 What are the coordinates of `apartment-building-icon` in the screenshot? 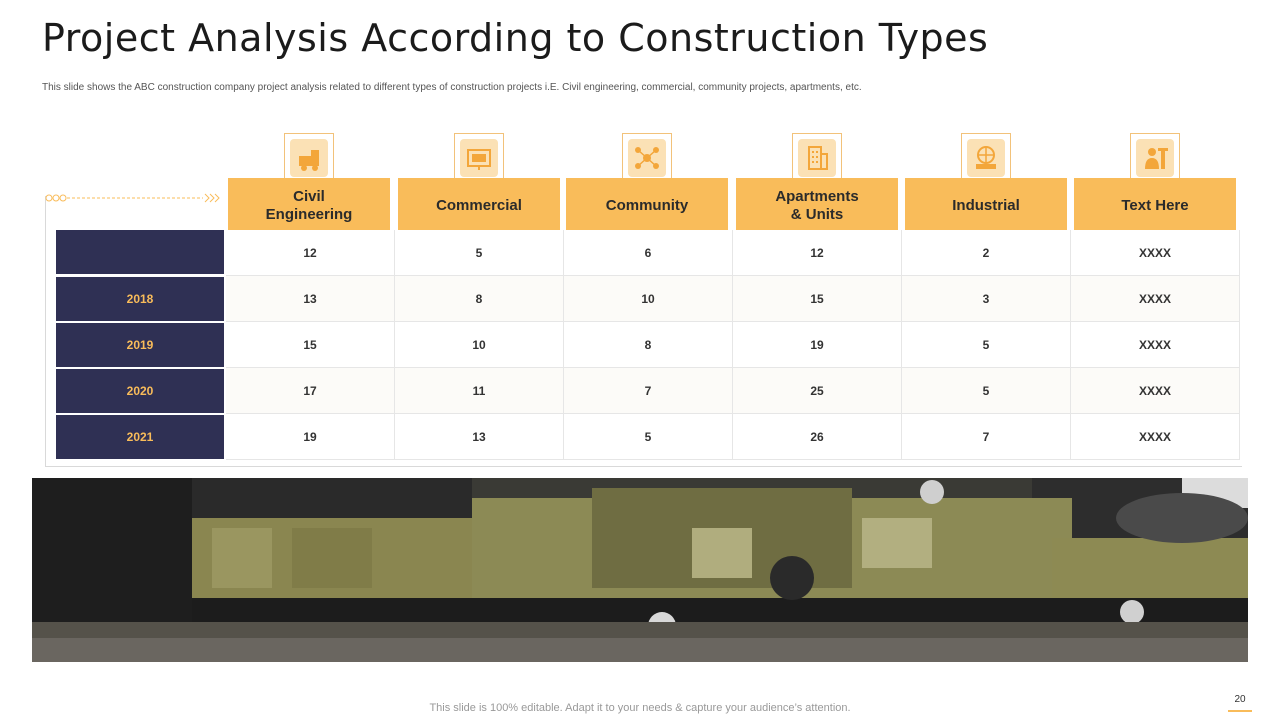 It's located at (817, 158).